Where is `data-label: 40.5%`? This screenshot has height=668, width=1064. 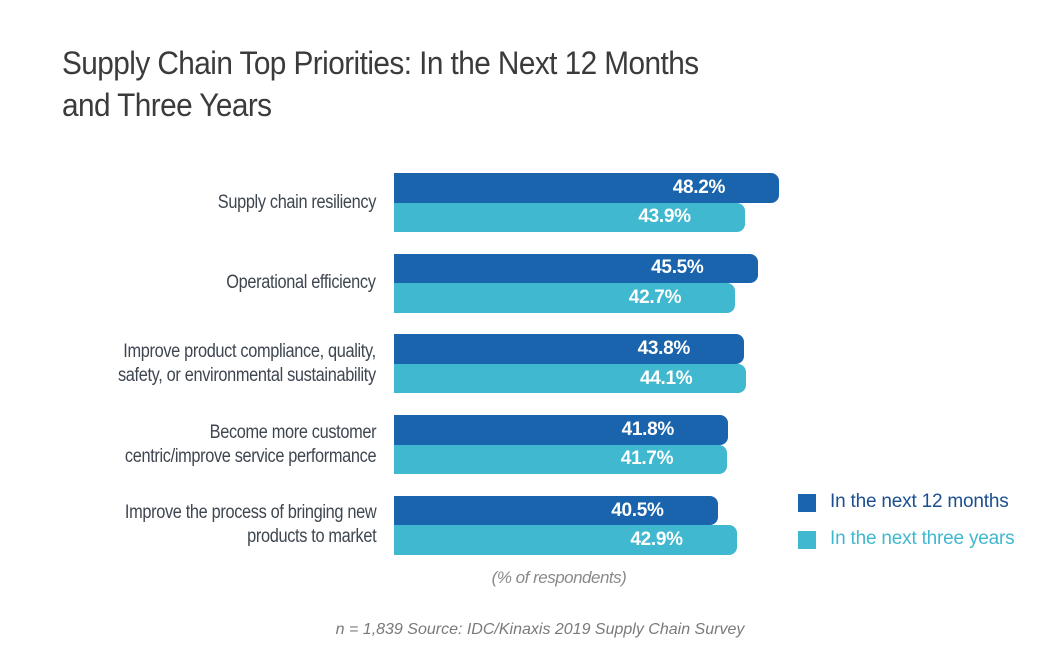 data-label: 40.5% is located at coordinates (637, 510).